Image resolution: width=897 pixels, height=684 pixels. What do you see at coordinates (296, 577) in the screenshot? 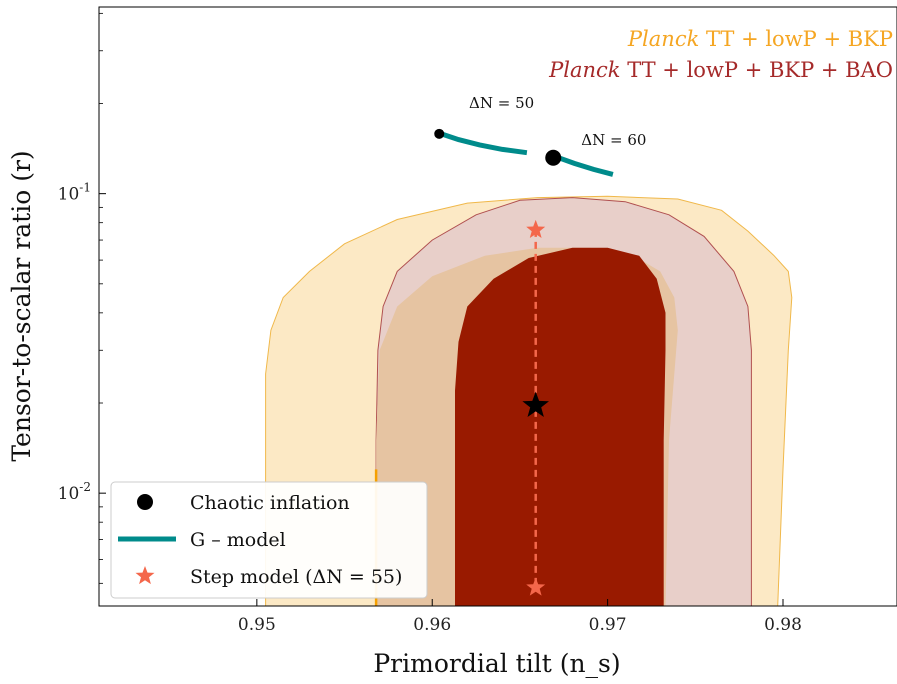
I see `legend-label-step-model-n-55: Step model (ΔN = 55)` at bounding box center [296, 577].